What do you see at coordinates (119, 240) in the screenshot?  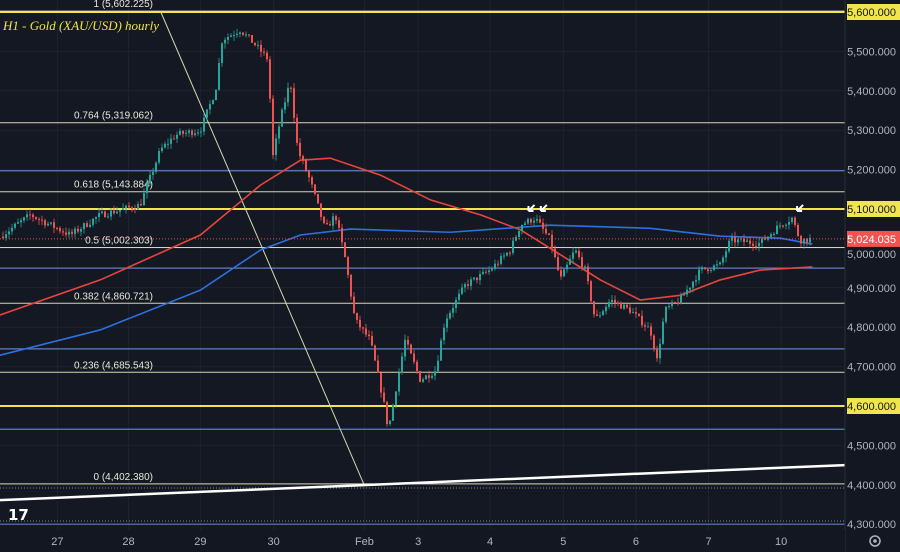 I see `fib-level-label: 0.5 (5,002.303)` at bounding box center [119, 240].